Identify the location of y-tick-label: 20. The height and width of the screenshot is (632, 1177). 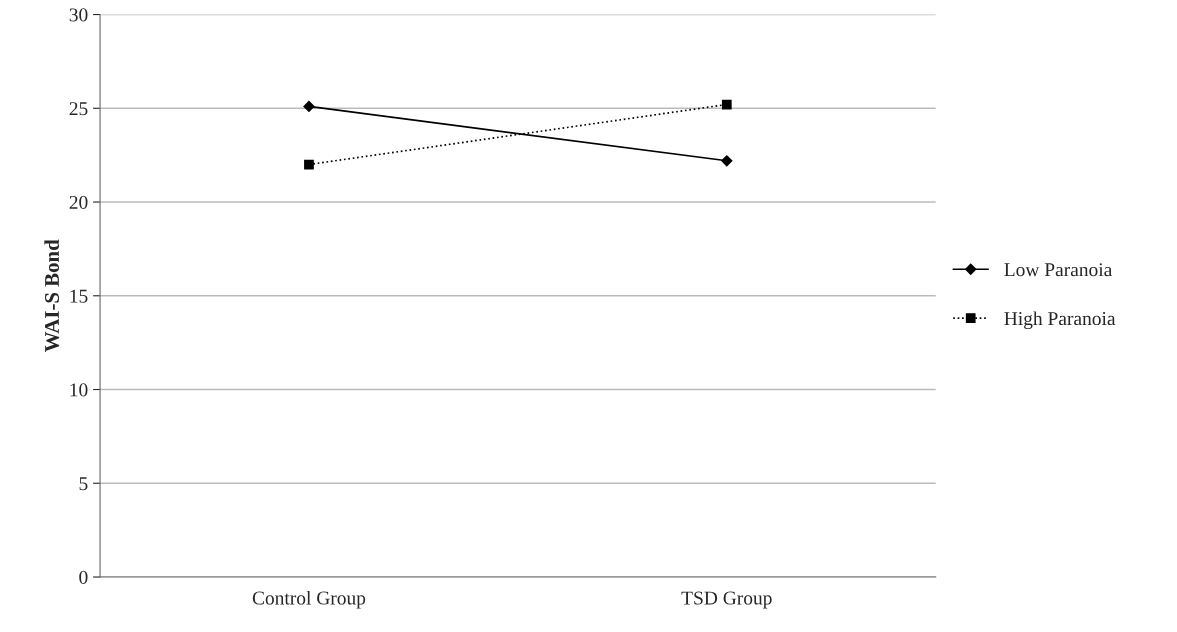
(78, 202).